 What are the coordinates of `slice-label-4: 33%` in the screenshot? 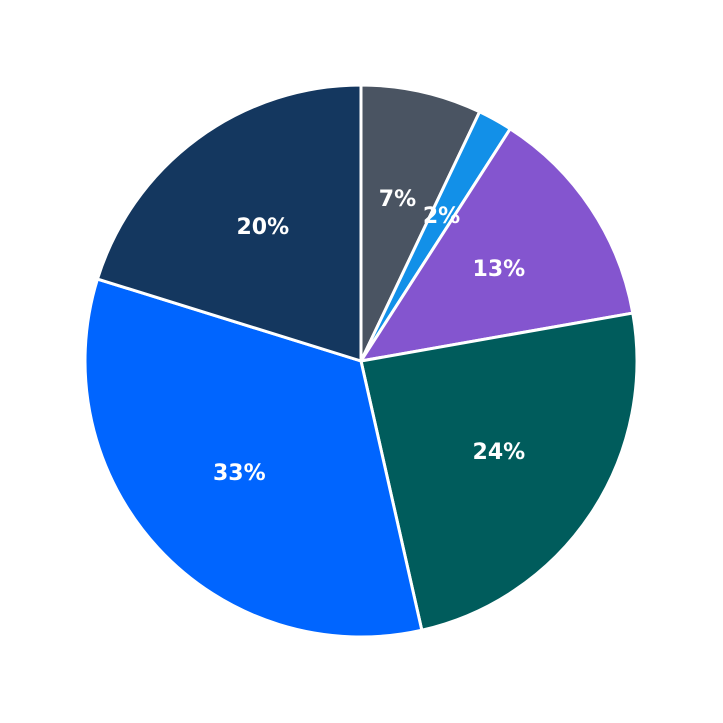 It's located at (239, 473).